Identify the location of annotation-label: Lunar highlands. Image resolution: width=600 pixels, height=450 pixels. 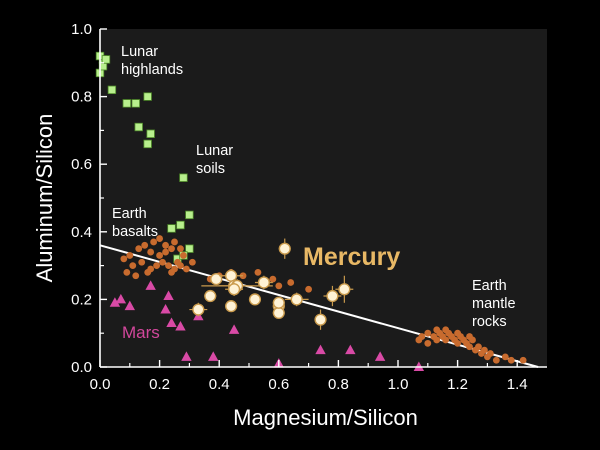
(152, 61).